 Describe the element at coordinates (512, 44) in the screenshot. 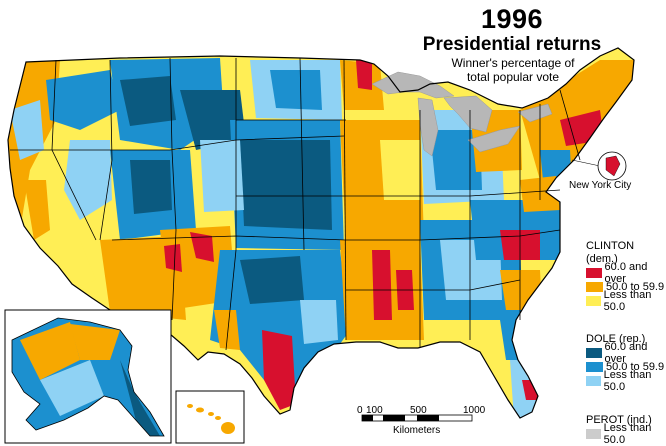

I see `page-title: Presidential returns` at that location.